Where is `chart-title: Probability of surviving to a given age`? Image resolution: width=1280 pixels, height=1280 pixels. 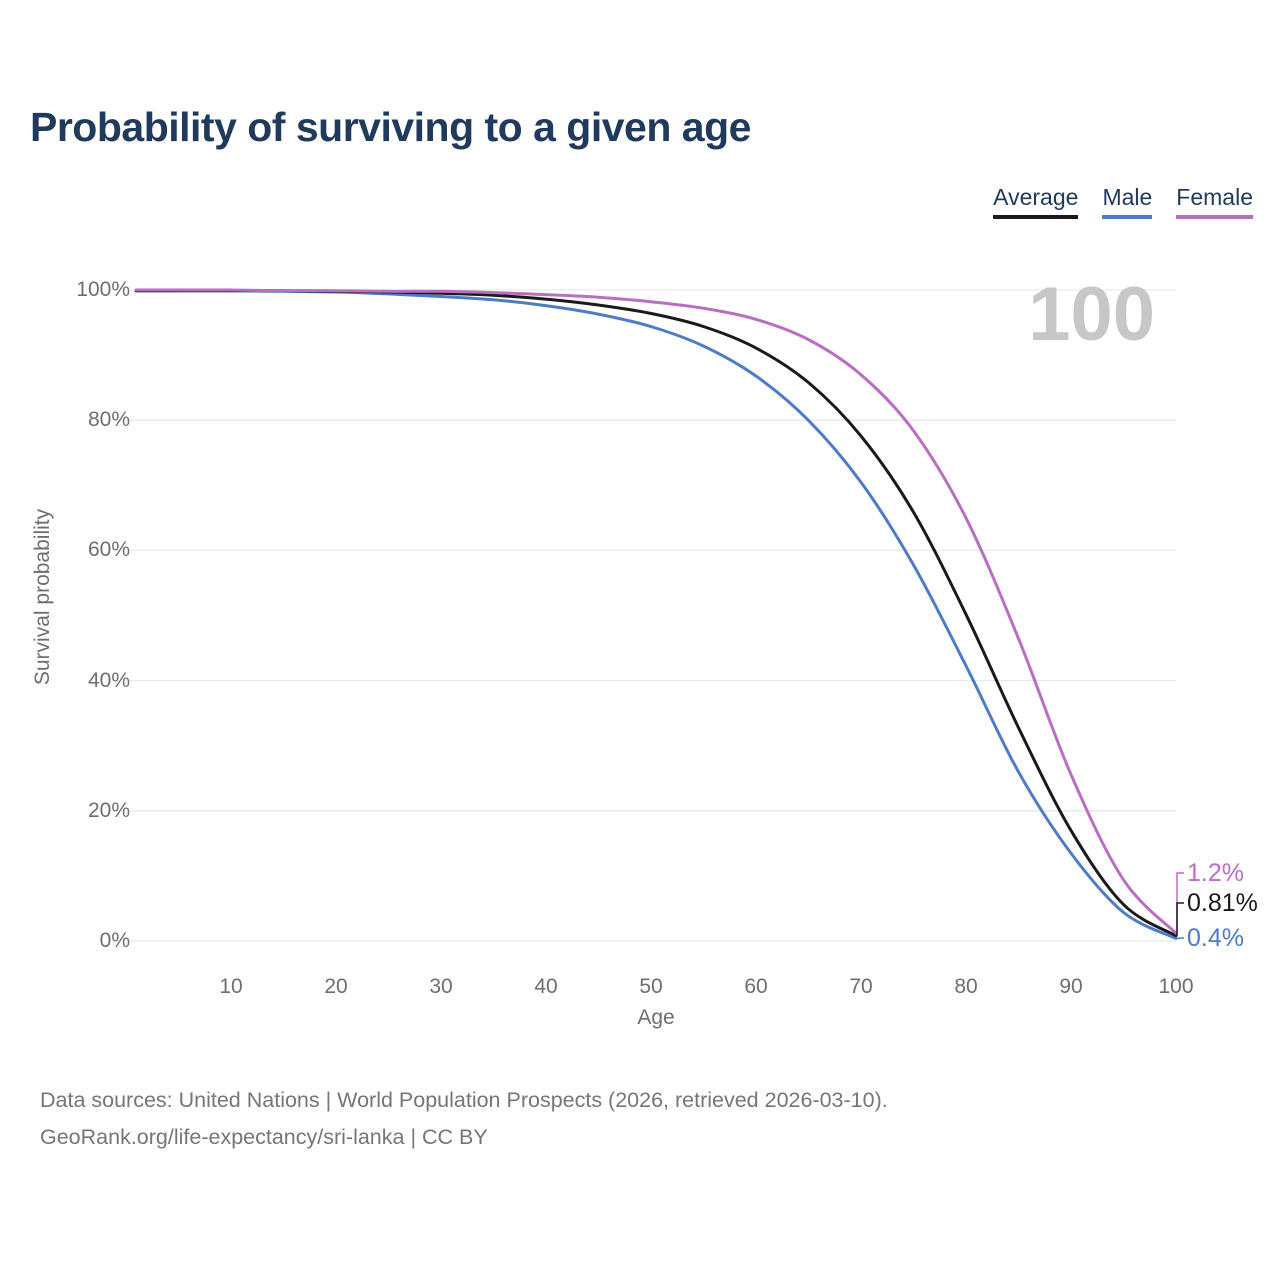
chart-title: Probability of surviving to a given age is located at coordinates (390, 127).